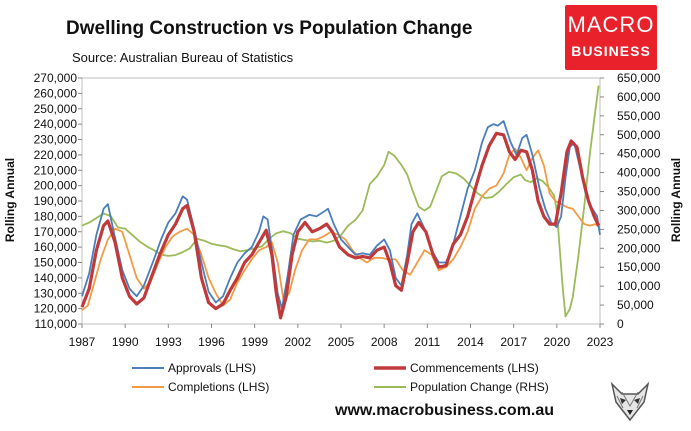  Describe the element at coordinates (254, 342) in the screenshot. I see `x-tick-label: 1999` at that location.